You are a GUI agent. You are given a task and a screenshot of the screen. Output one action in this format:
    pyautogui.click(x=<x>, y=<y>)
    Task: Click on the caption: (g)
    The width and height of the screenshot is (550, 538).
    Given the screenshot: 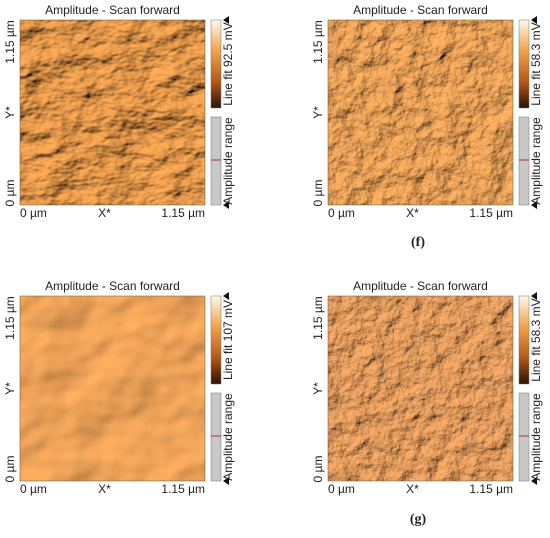 What is the action you would take?
    pyautogui.click(x=418, y=519)
    